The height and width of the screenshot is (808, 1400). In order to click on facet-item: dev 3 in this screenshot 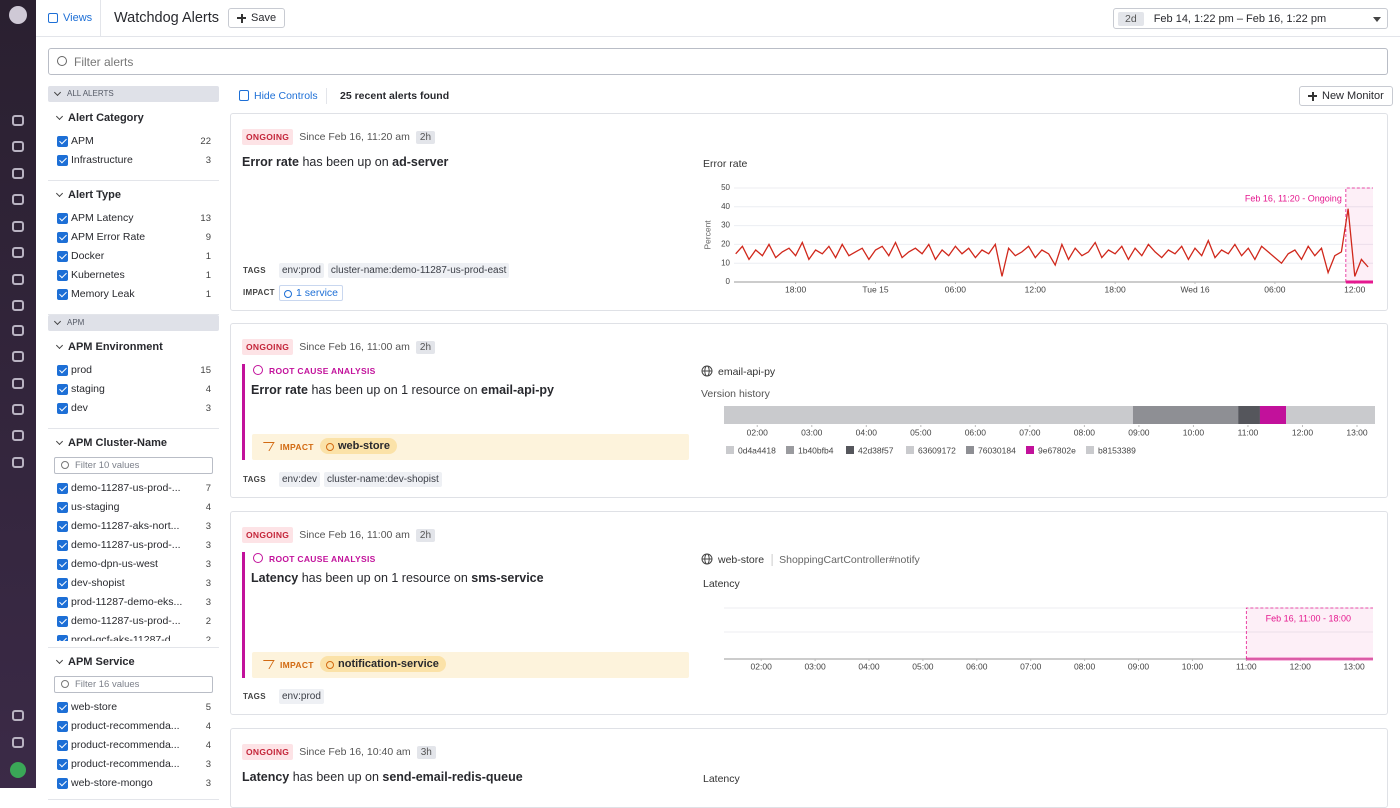, I will do `click(133, 408)`.